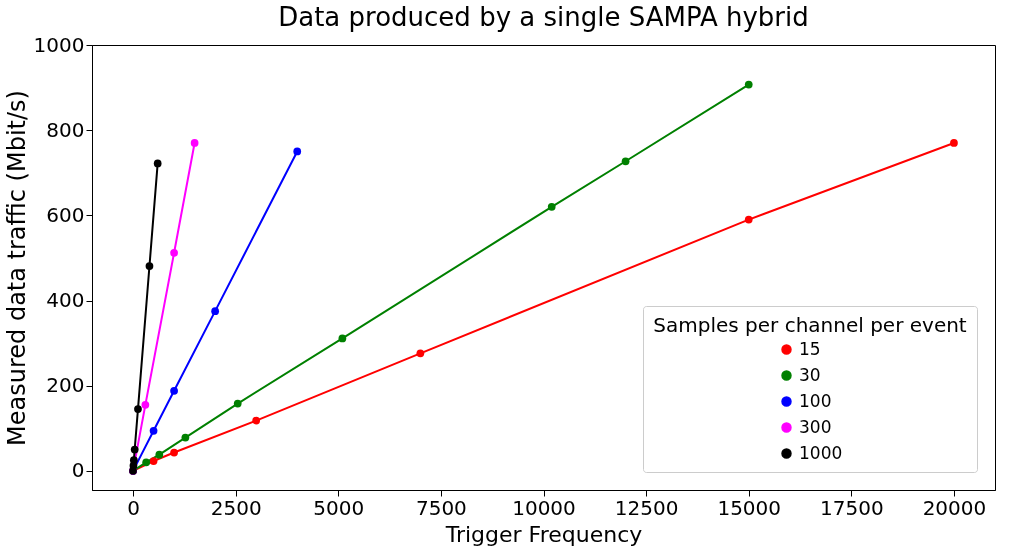 The image size is (1012, 557). Describe the element at coordinates (543, 17) in the screenshot. I see `chart-title: Data produced by a single SAMPA hybrid` at that location.